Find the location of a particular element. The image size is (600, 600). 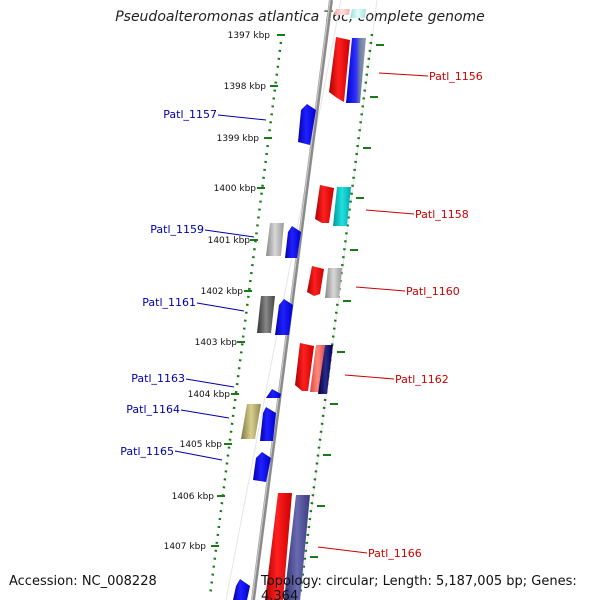

gene-block-patl-1162-red is located at coordinates (304, 367).